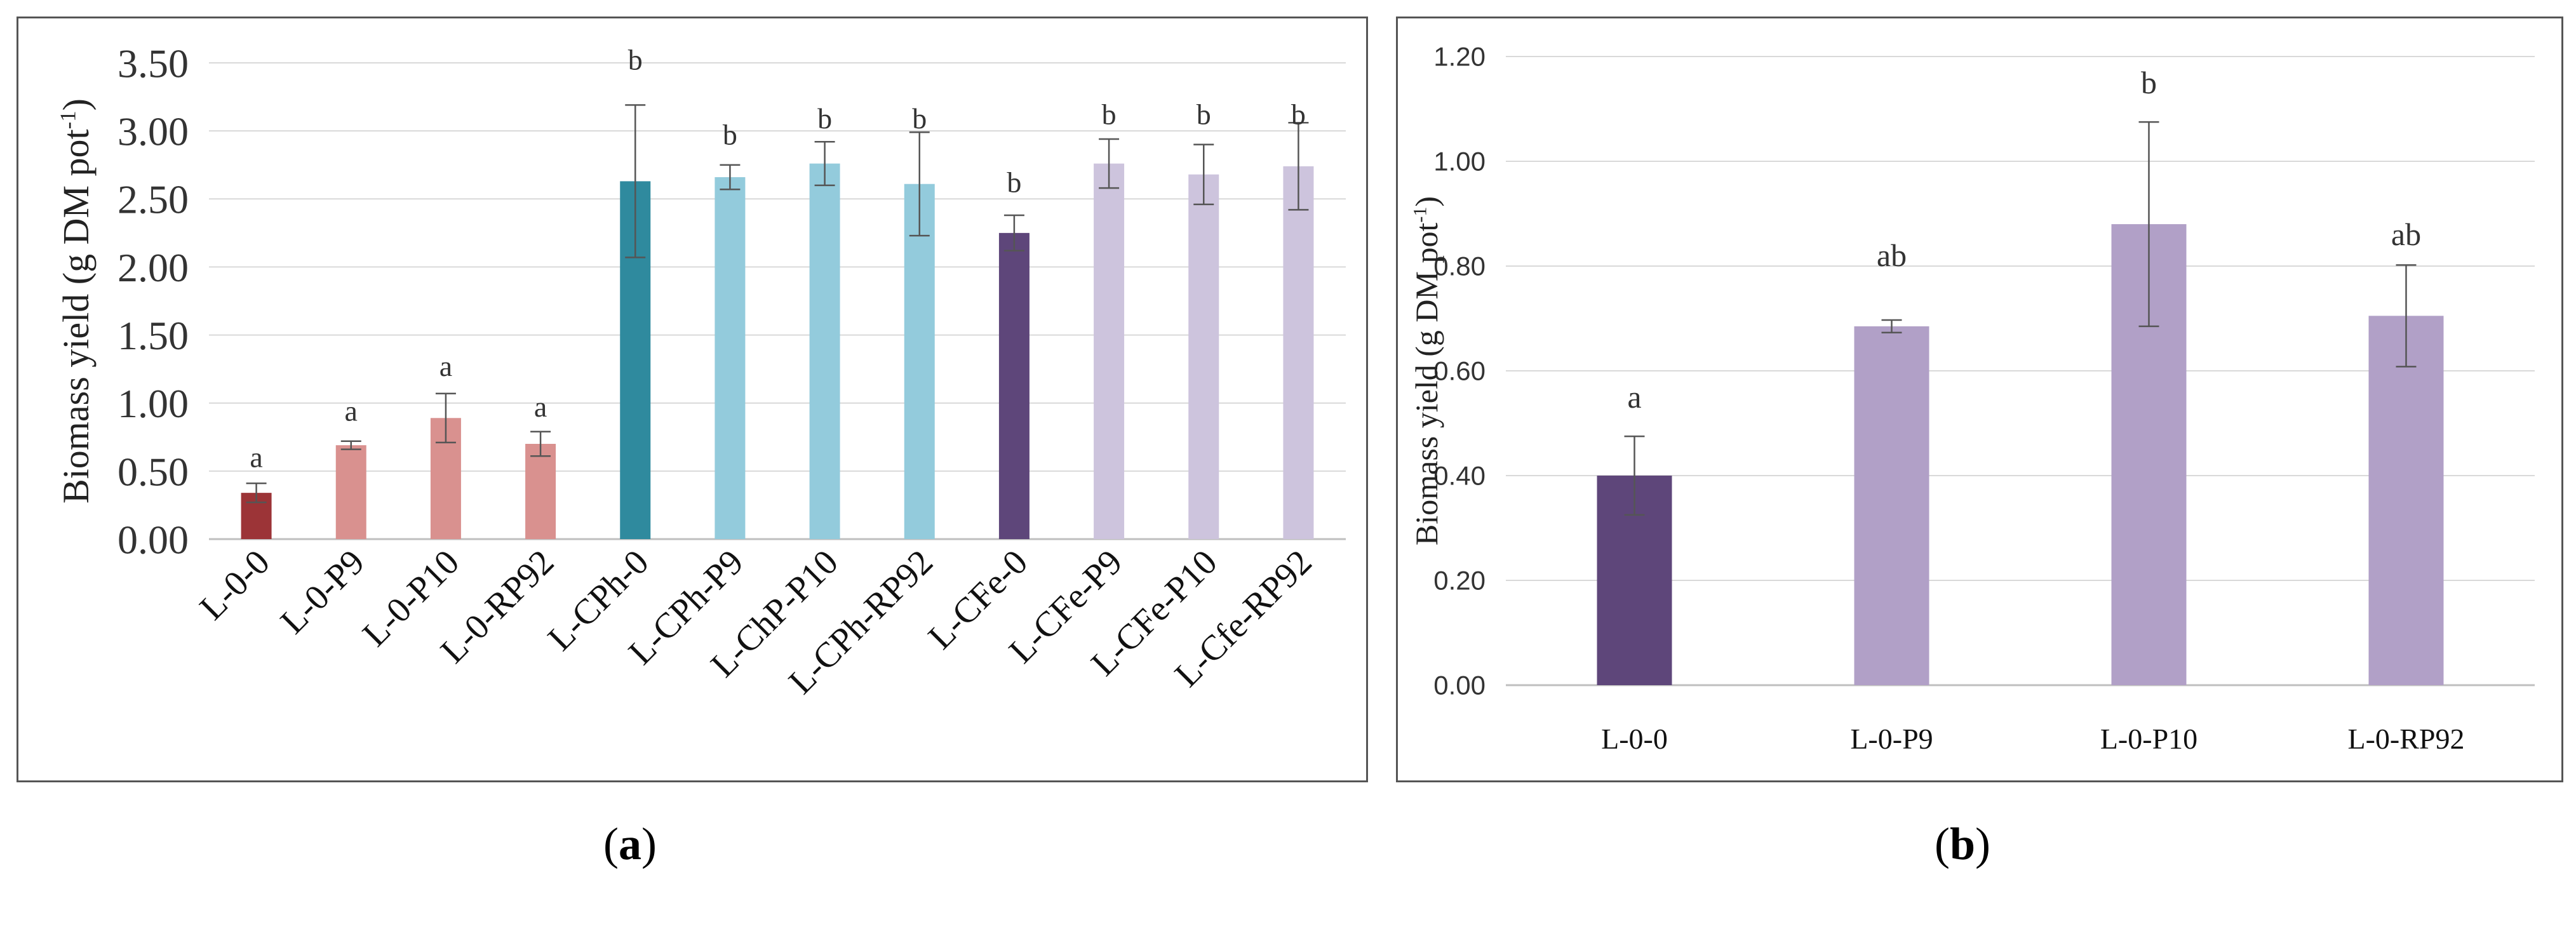 The width and height of the screenshot is (2576, 929). I want to click on caption-b: (b), so click(1963, 844).